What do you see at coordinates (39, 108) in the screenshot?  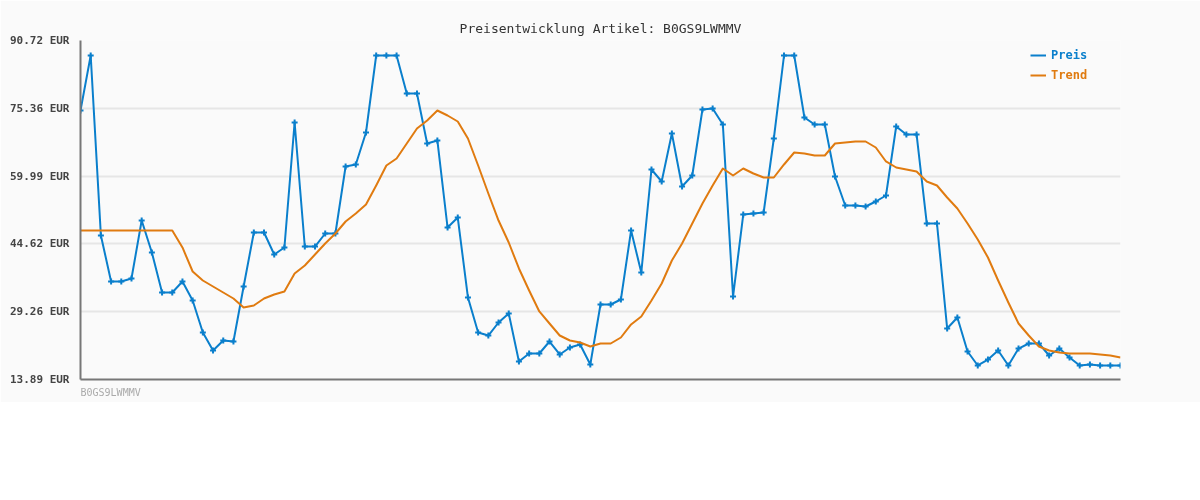 I see `y-tick-label: 75.36 EUR` at bounding box center [39, 108].